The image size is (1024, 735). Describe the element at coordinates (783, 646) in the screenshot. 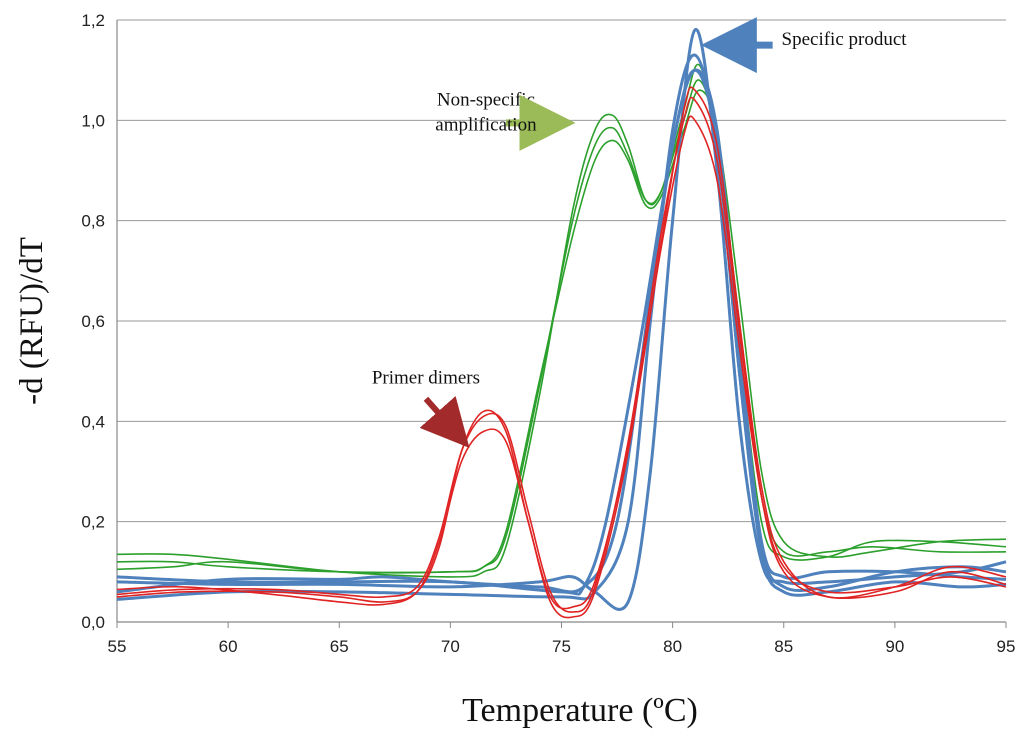

I see `x-tick-label: 85` at that location.